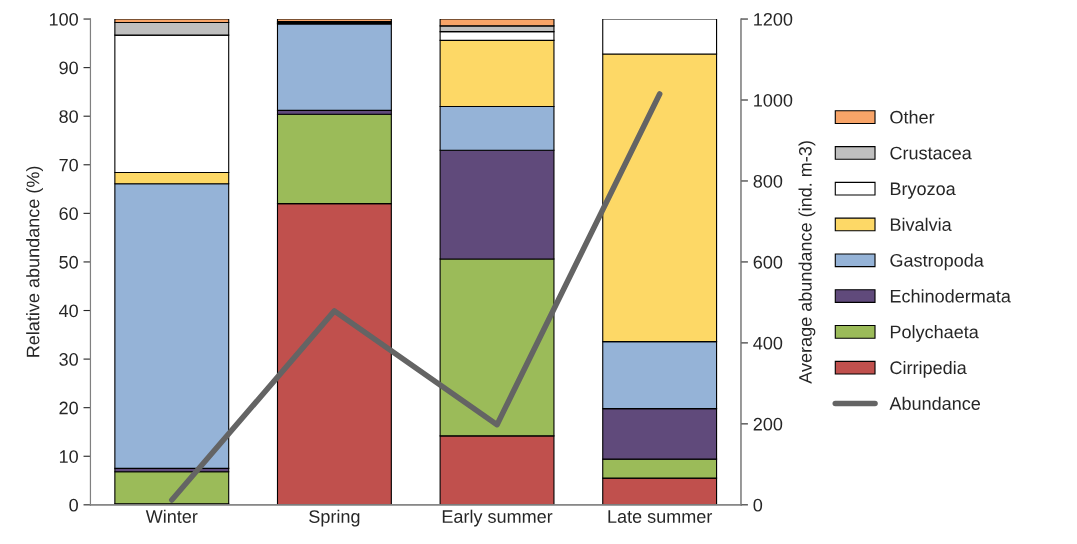 This screenshot has height=544, width=1077. Describe the element at coordinates (497, 518) in the screenshot. I see `x-tick-label: Early summer` at that location.